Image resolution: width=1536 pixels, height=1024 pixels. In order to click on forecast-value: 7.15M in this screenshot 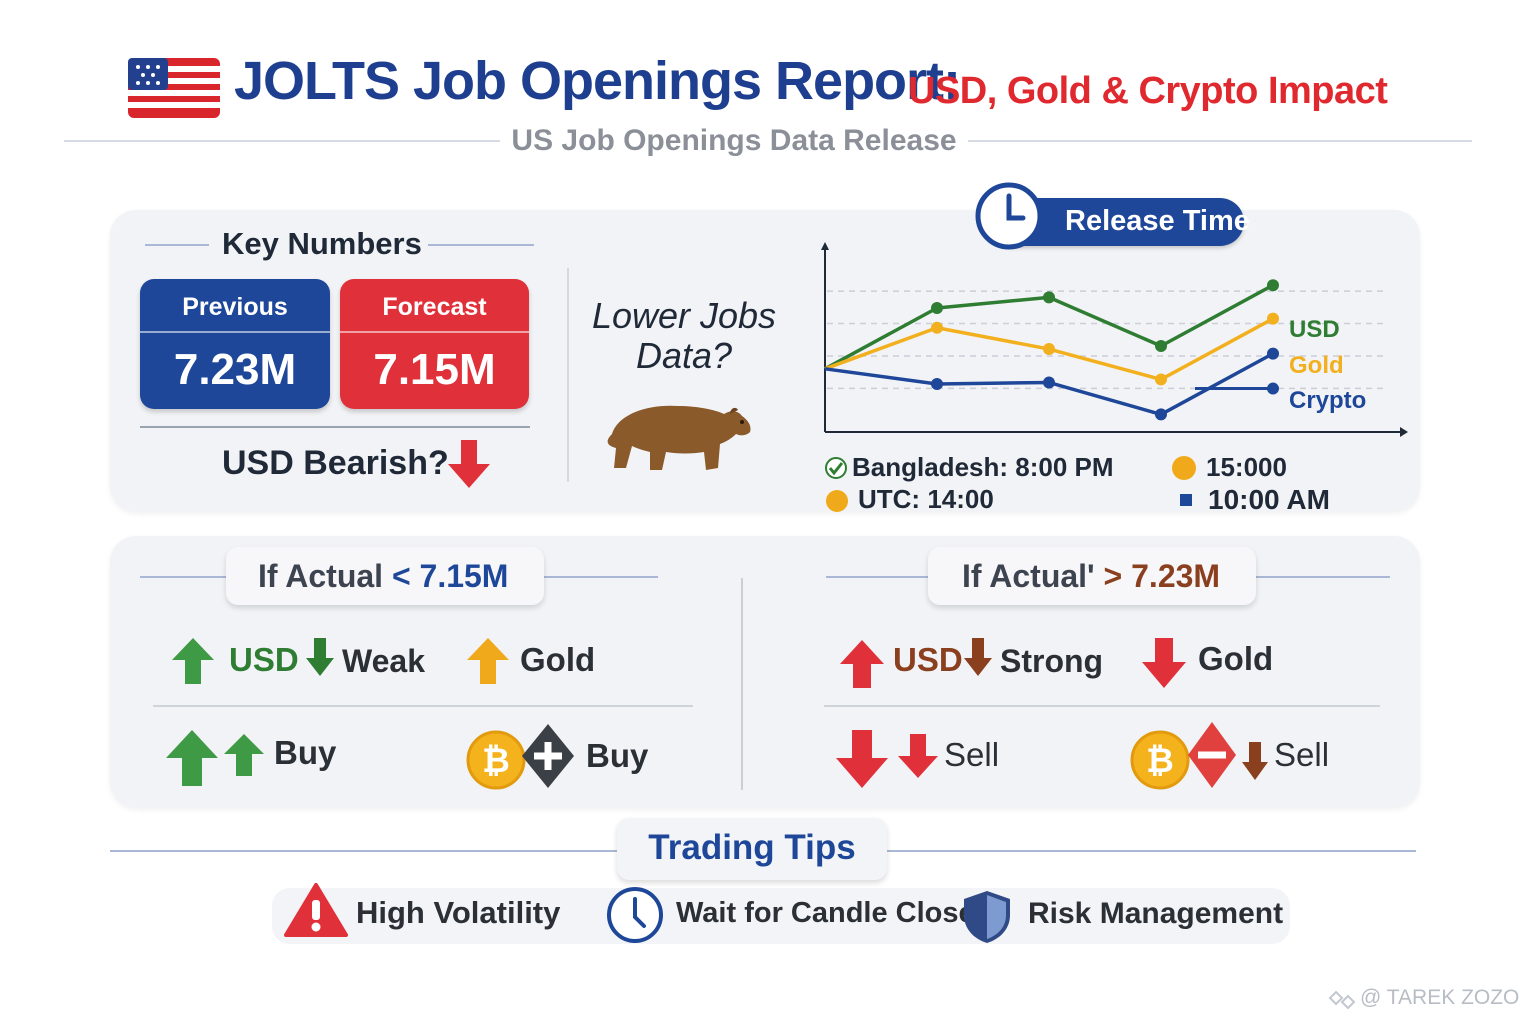, I will do `click(434, 369)`.